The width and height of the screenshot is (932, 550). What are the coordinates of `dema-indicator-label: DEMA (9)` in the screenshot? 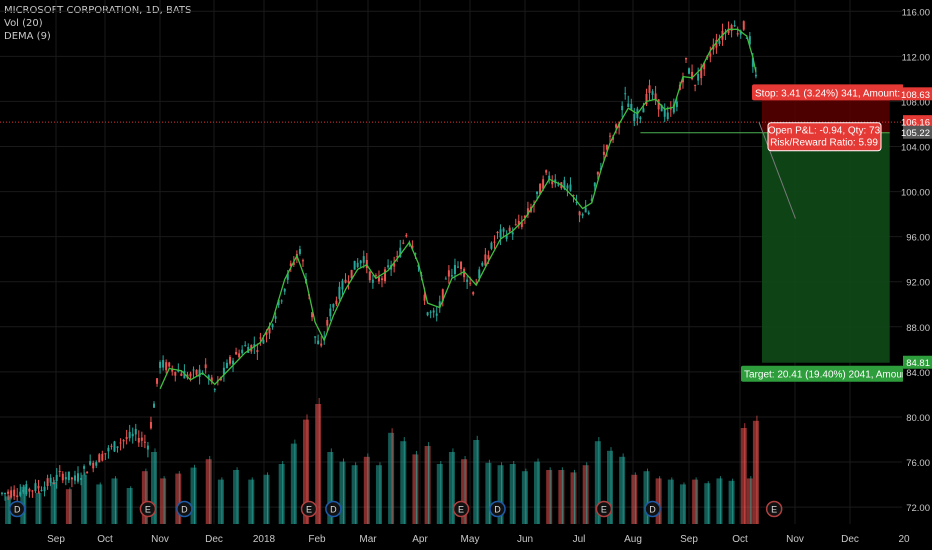 It's located at (27, 36).